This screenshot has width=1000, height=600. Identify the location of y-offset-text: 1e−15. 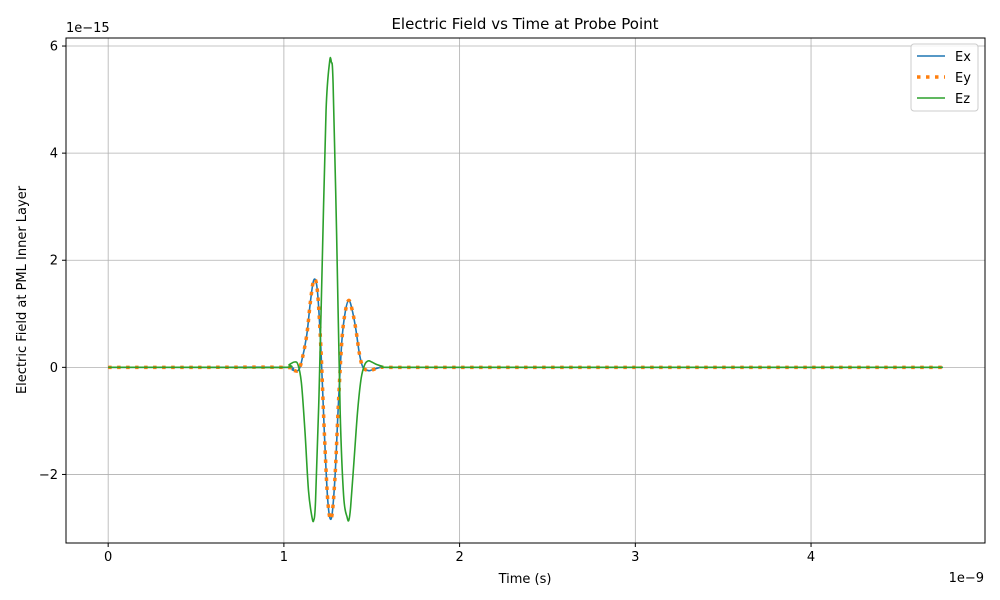
(88, 28).